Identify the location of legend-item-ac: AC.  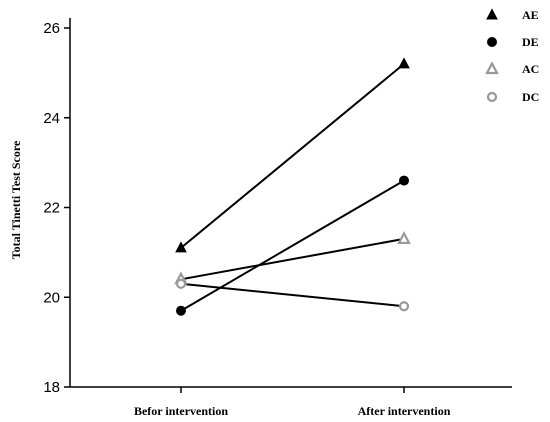
(512, 68).